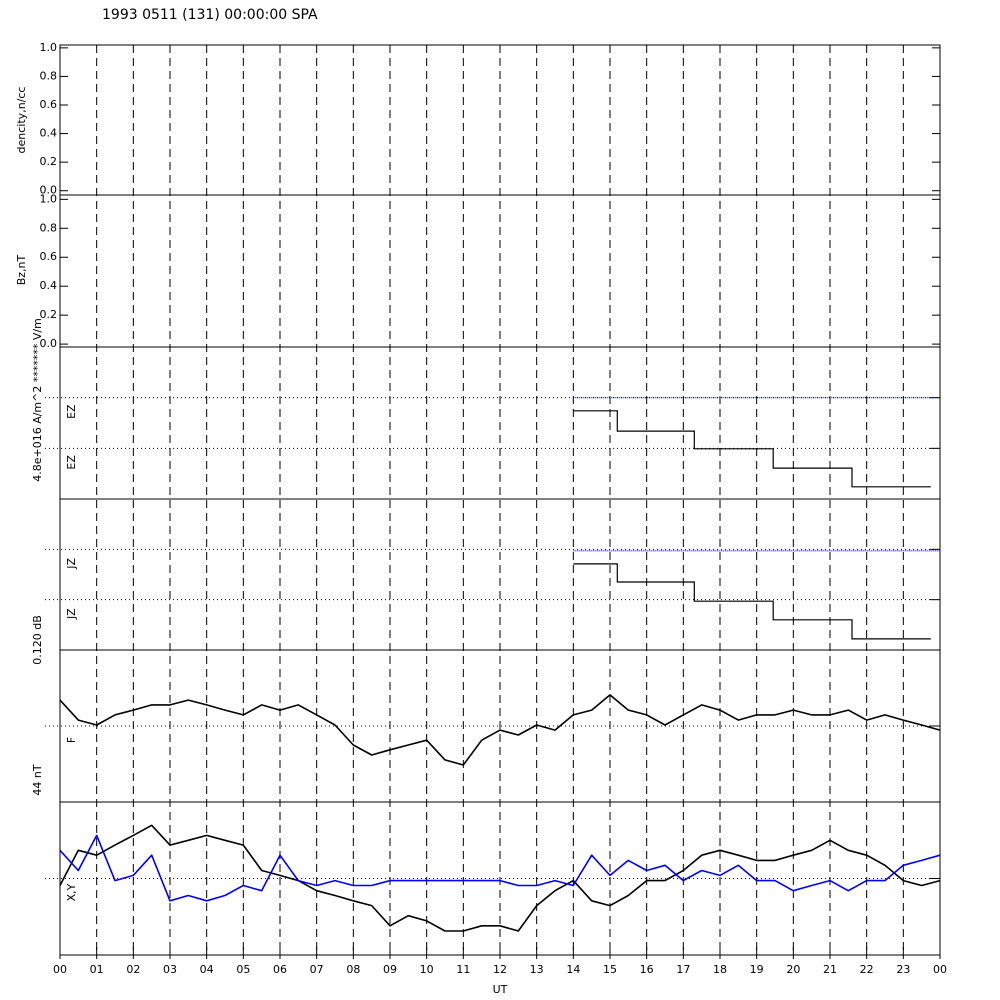 This screenshot has height=1000, width=1000. Describe the element at coordinates (133, 969) in the screenshot. I see `x-tick-label: 02` at that location.